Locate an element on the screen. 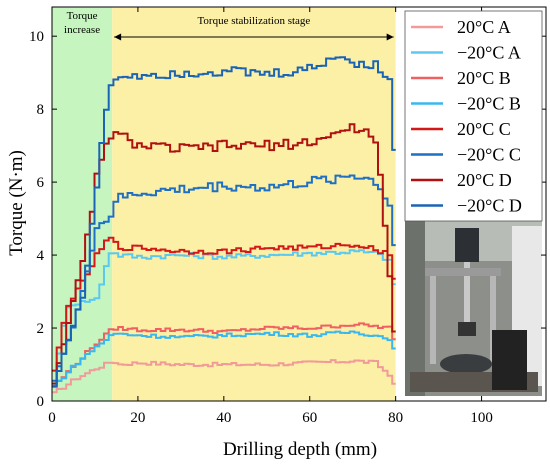  x-tick-label: 20 is located at coordinates (137, 418).